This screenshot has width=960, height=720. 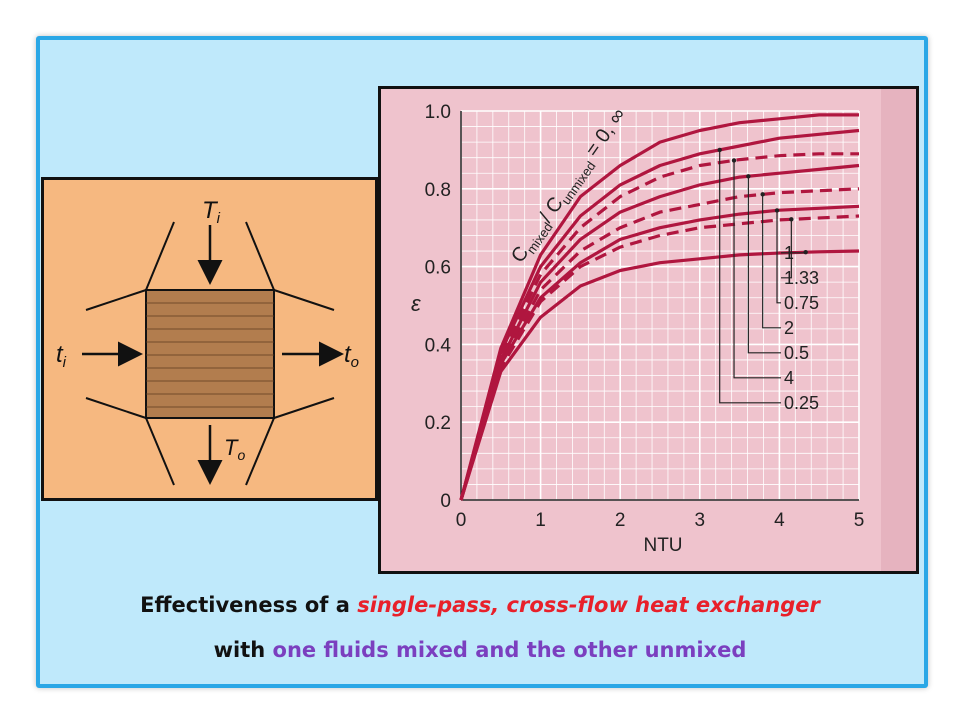 What do you see at coordinates (801, 403) in the screenshot?
I see `series-label: 0.25` at bounding box center [801, 403].